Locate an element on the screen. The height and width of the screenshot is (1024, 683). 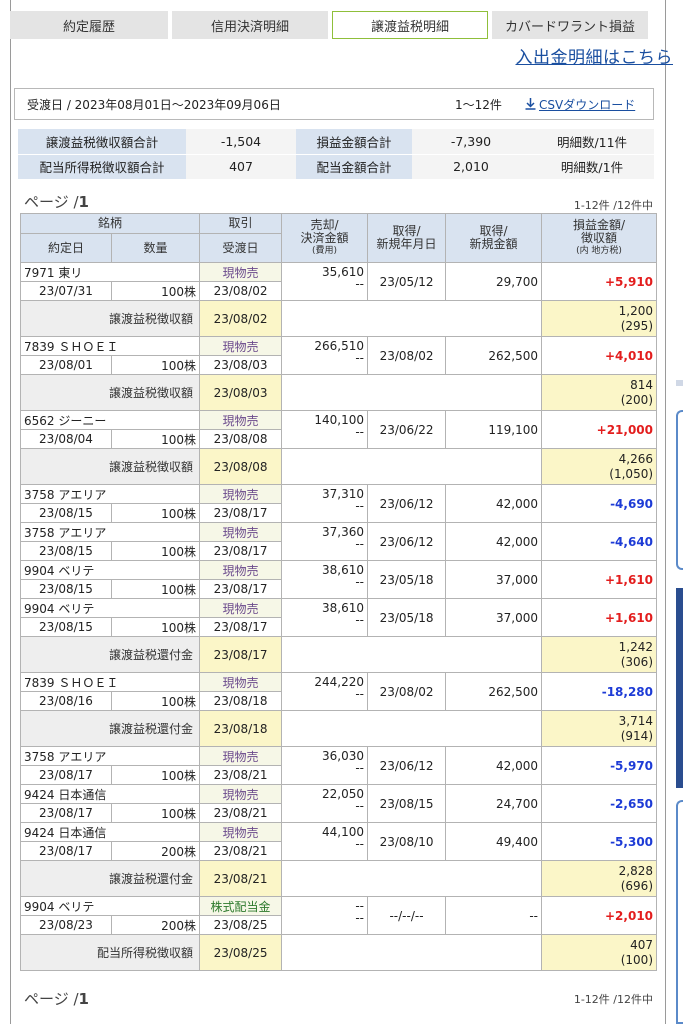
period-count: 1〜12件 is located at coordinates (478, 104).